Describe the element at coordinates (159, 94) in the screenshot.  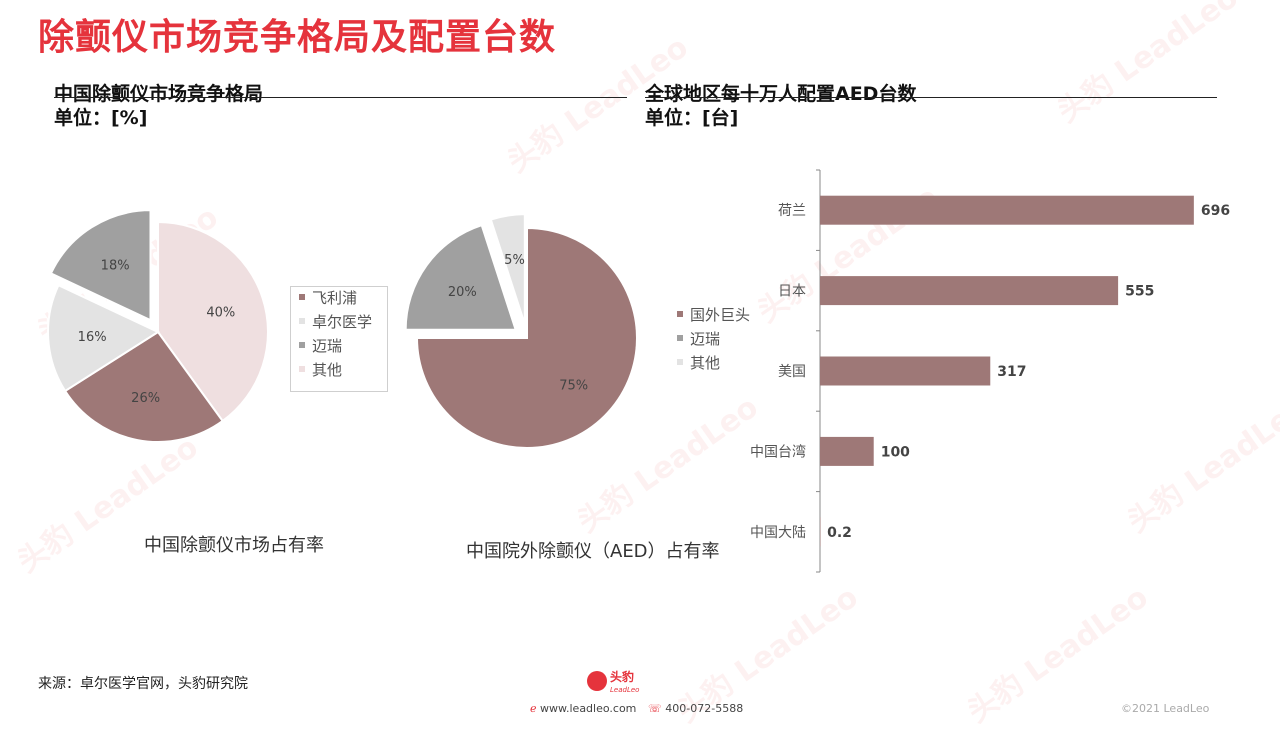
I see `left-section-title: 中国除颤仪市场竞争格局` at that location.